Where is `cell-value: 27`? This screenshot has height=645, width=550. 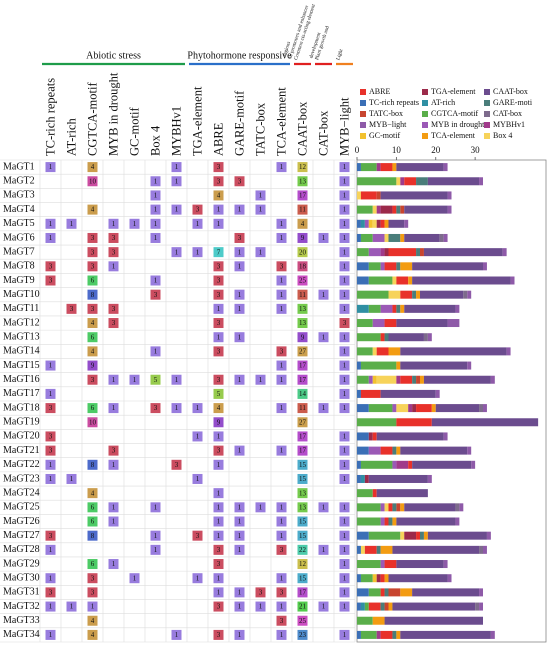 cell-value: 27 is located at coordinates (303, 351).